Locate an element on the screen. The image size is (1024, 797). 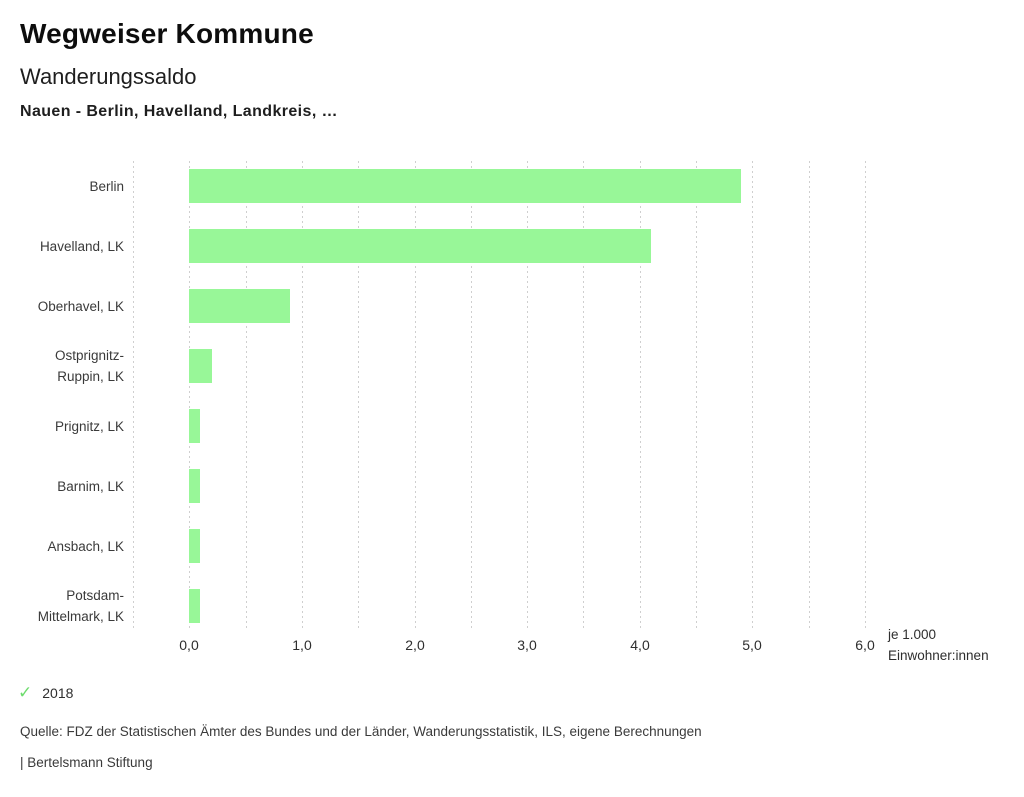
branding-text: | Bertelsmann Stiftung is located at coordinates (86, 762).